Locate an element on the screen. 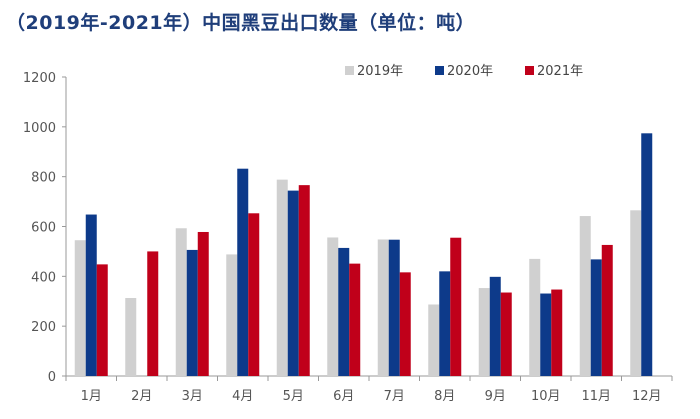 The height and width of the screenshot is (419, 700). bar-2019年-9月 is located at coordinates (484, 332).